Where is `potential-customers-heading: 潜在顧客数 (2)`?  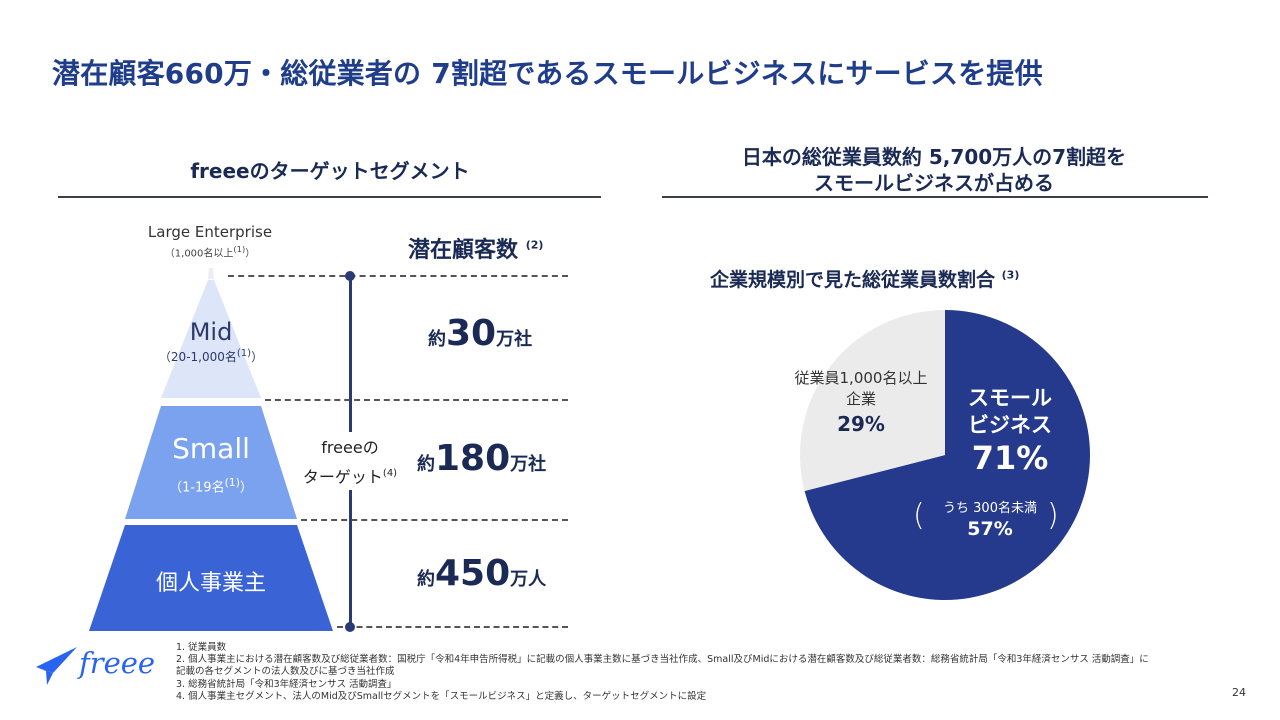 potential-customers-heading: 潜在顧客数 (2) is located at coordinates (476, 250).